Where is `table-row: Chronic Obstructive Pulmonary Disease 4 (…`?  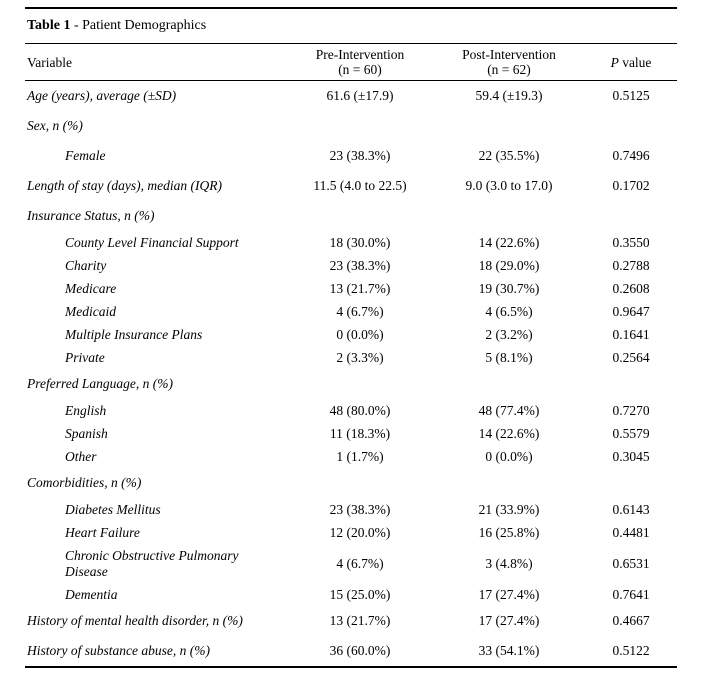 table-row: Chronic Obstructive Pulmonary Disease 4 (… is located at coordinates (351, 563).